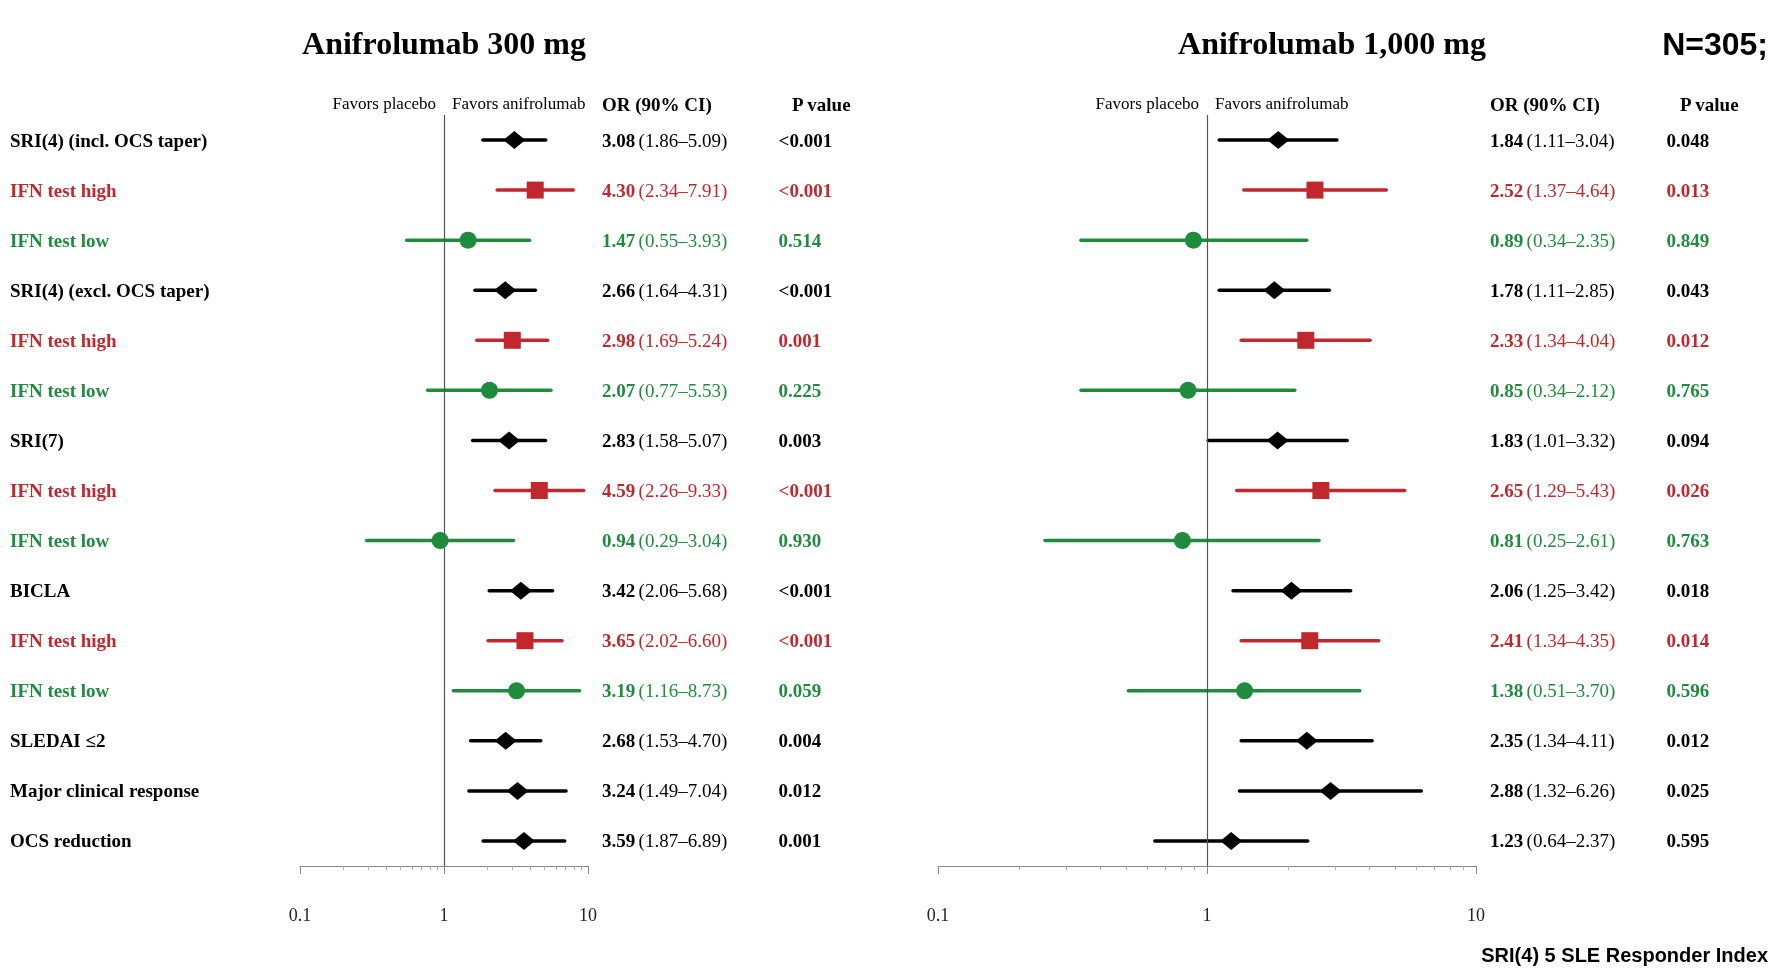 The image size is (1777, 976). Describe the element at coordinates (1332, 43) in the screenshot. I see `chart-title: Anifrolumab 1,000 mg` at that location.